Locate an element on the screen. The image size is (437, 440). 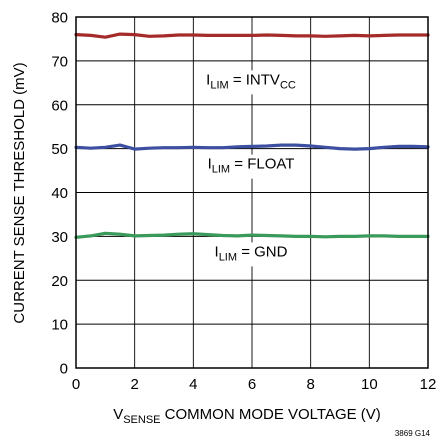
x-tick-label: 2 is located at coordinates (134, 384).